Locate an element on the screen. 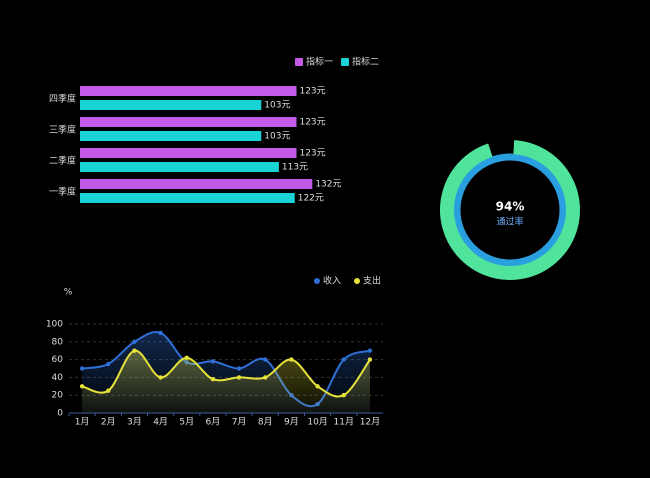 The width and height of the screenshot is (650, 478). gauge-value: 94% is located at coordinates (510, 207).